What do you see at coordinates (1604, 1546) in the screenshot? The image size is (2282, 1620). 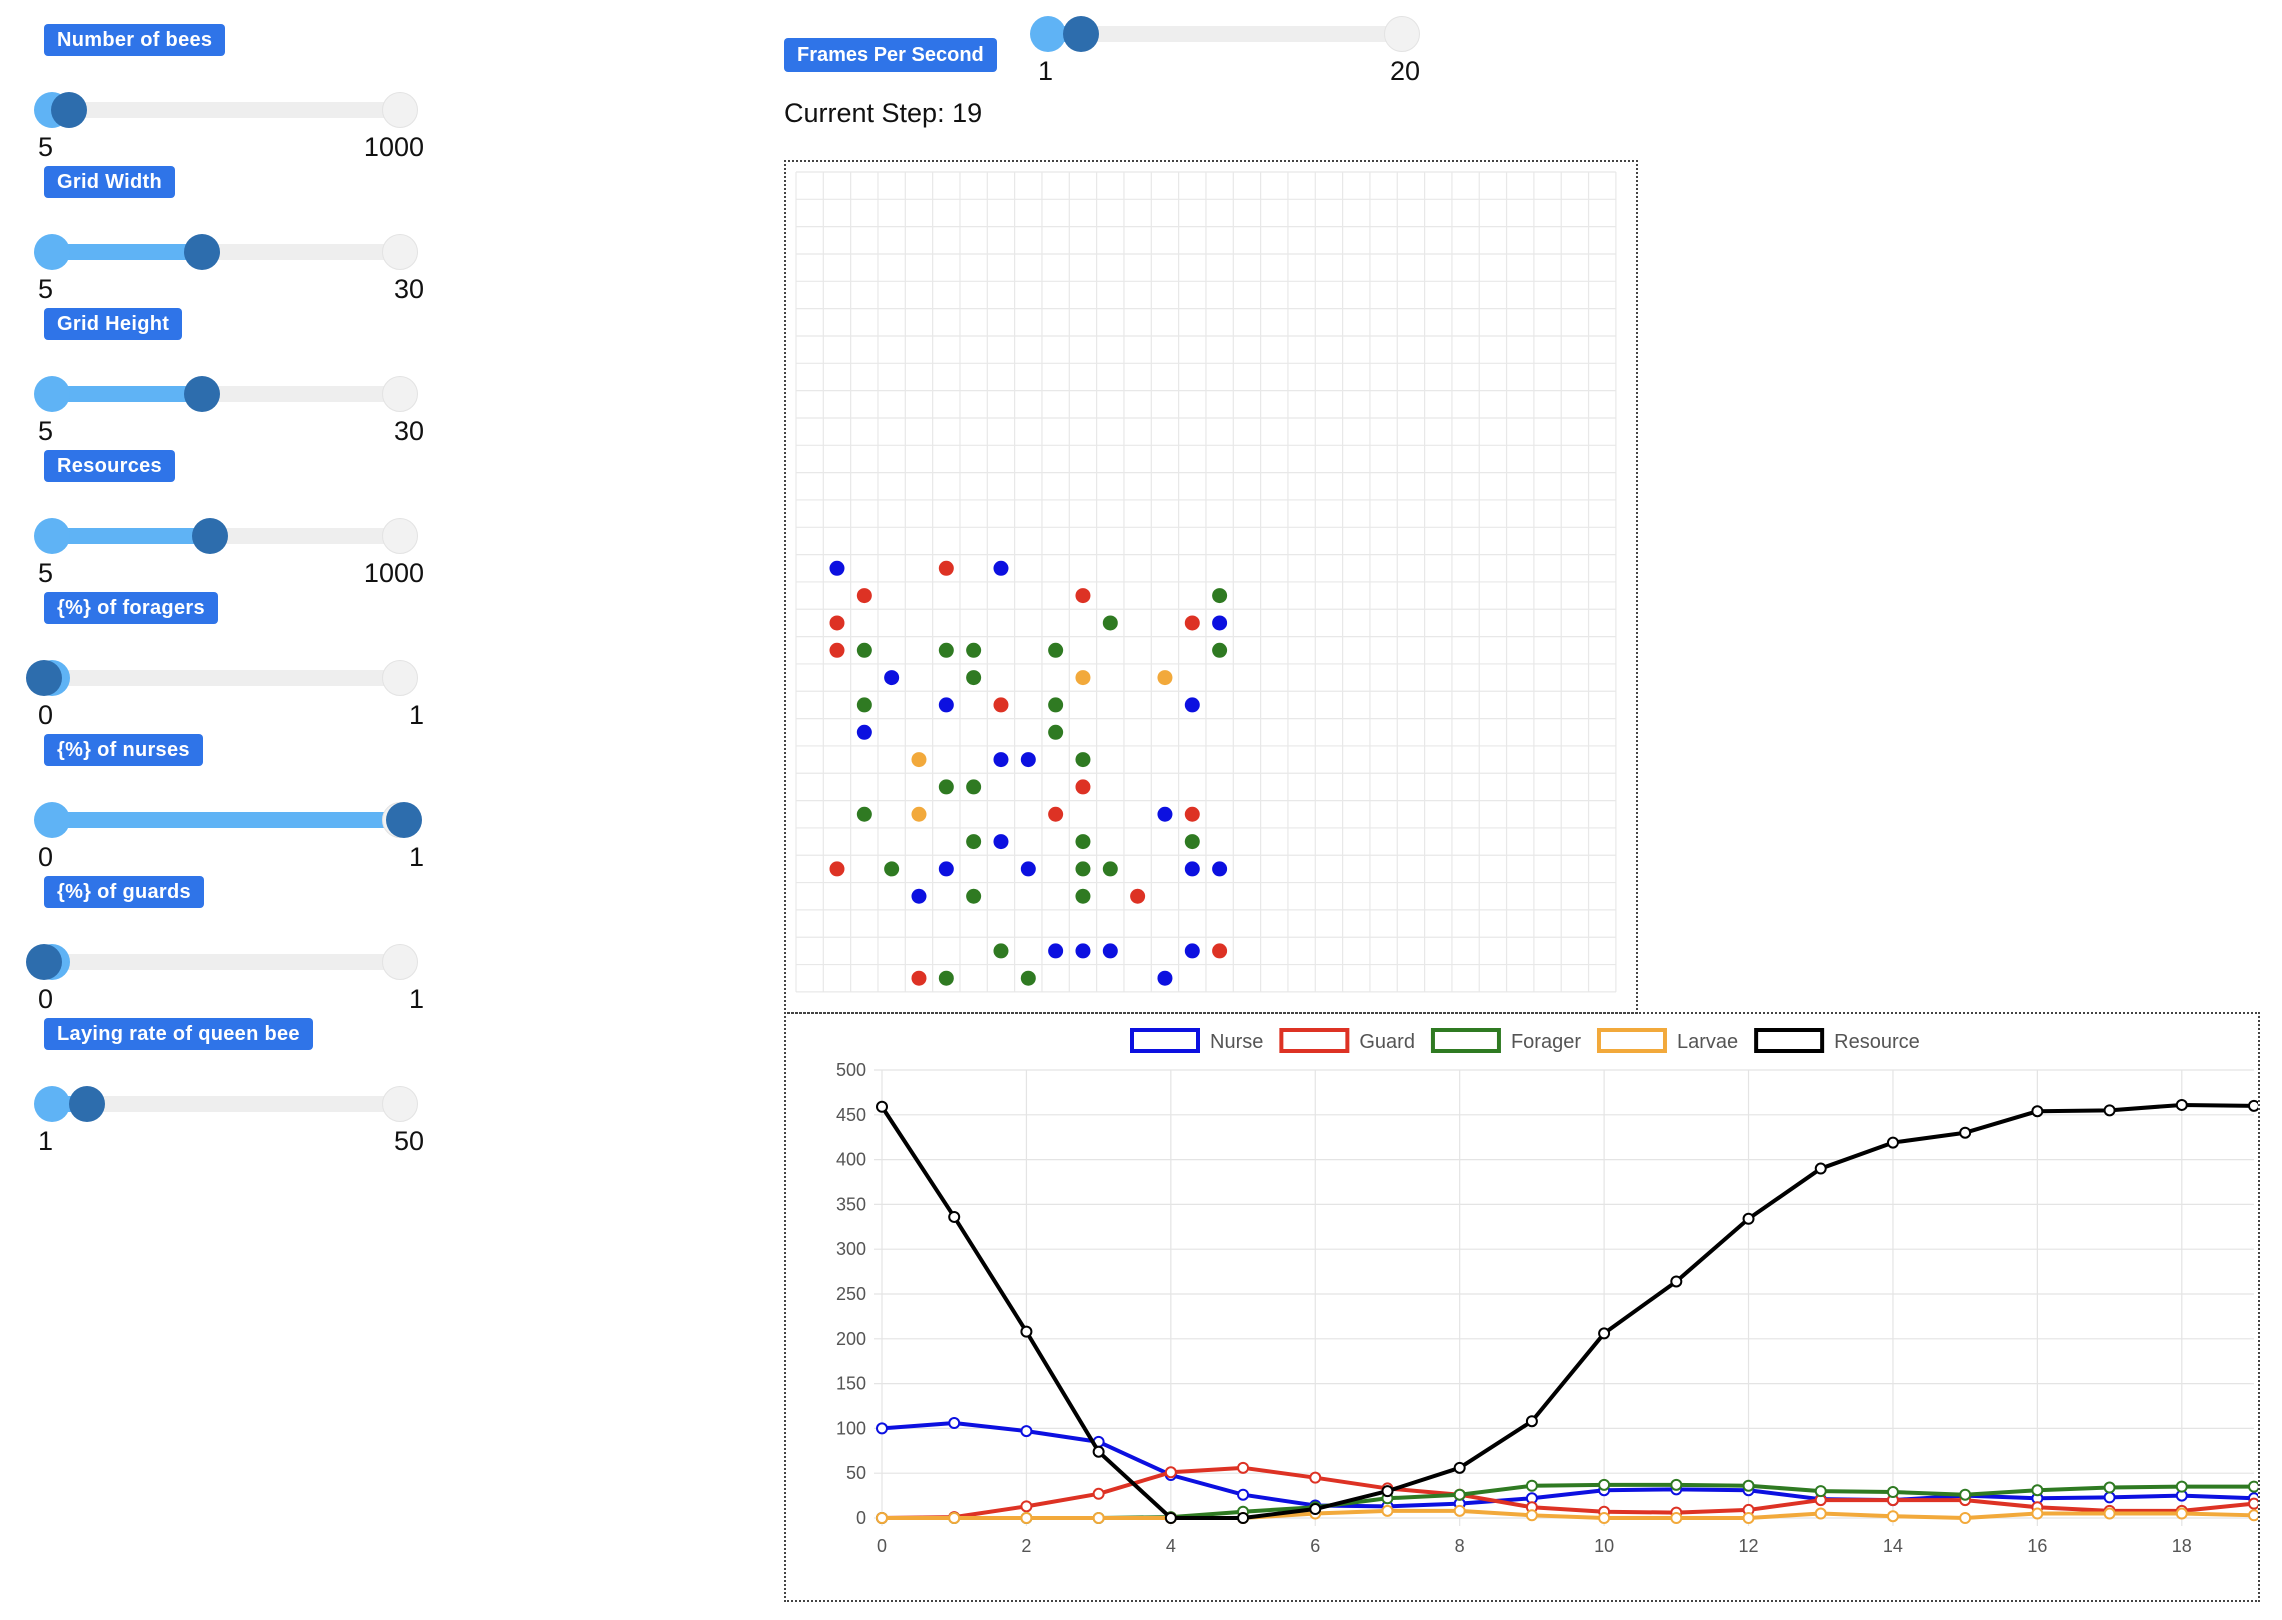 I see `x-tick-label: 10` at bounding box center [1604, 1546].